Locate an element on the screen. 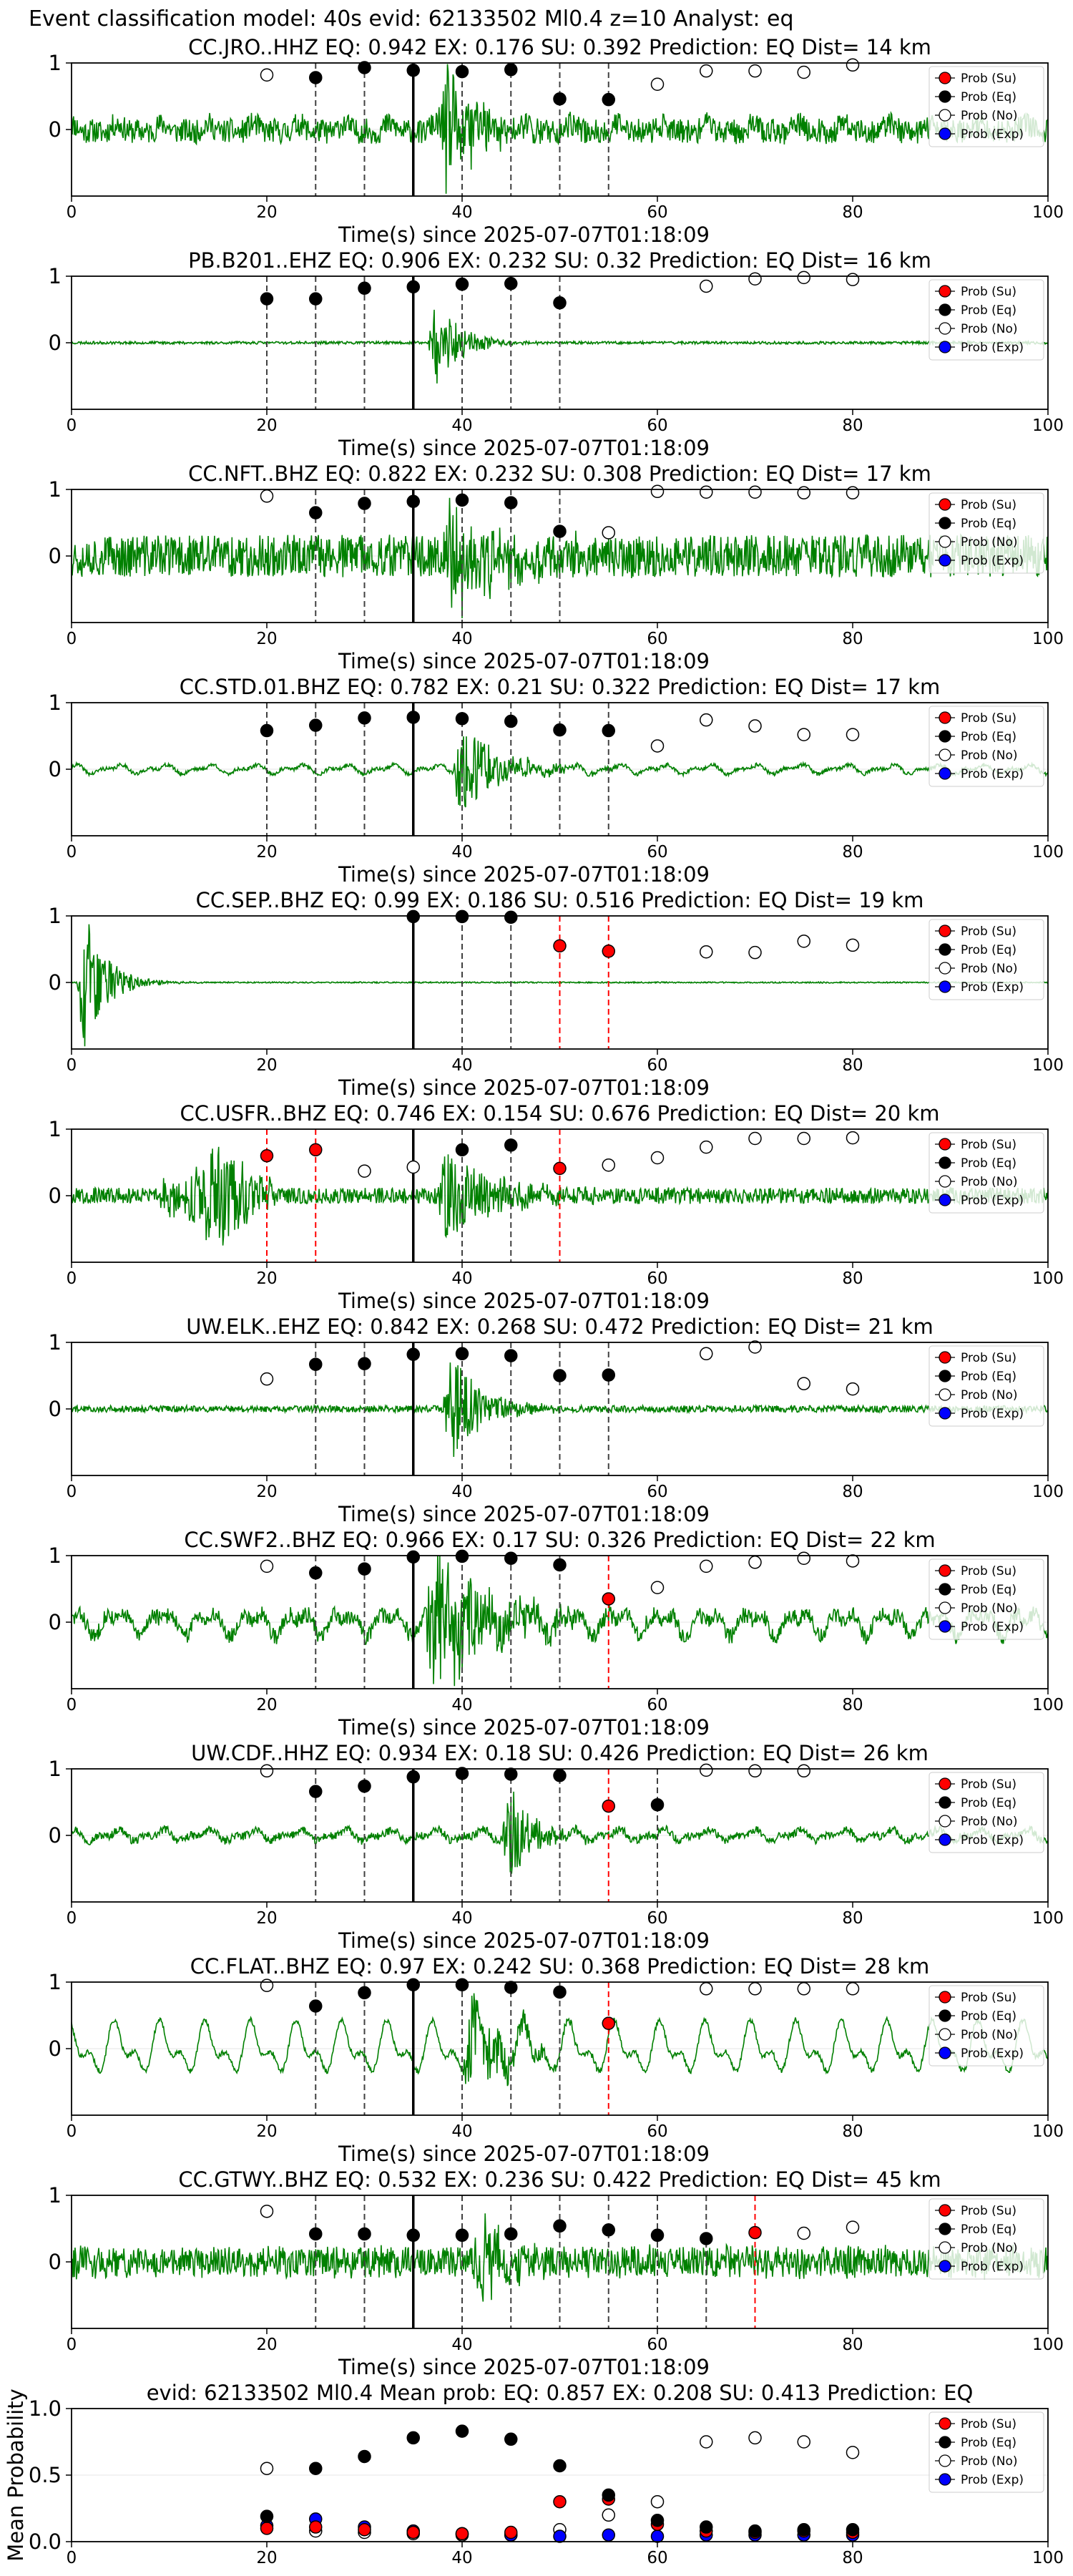 Image resolution: width=1073 pixels, height=2576 pixels. legend-marker-eq is located at coordinates (945, 1802).